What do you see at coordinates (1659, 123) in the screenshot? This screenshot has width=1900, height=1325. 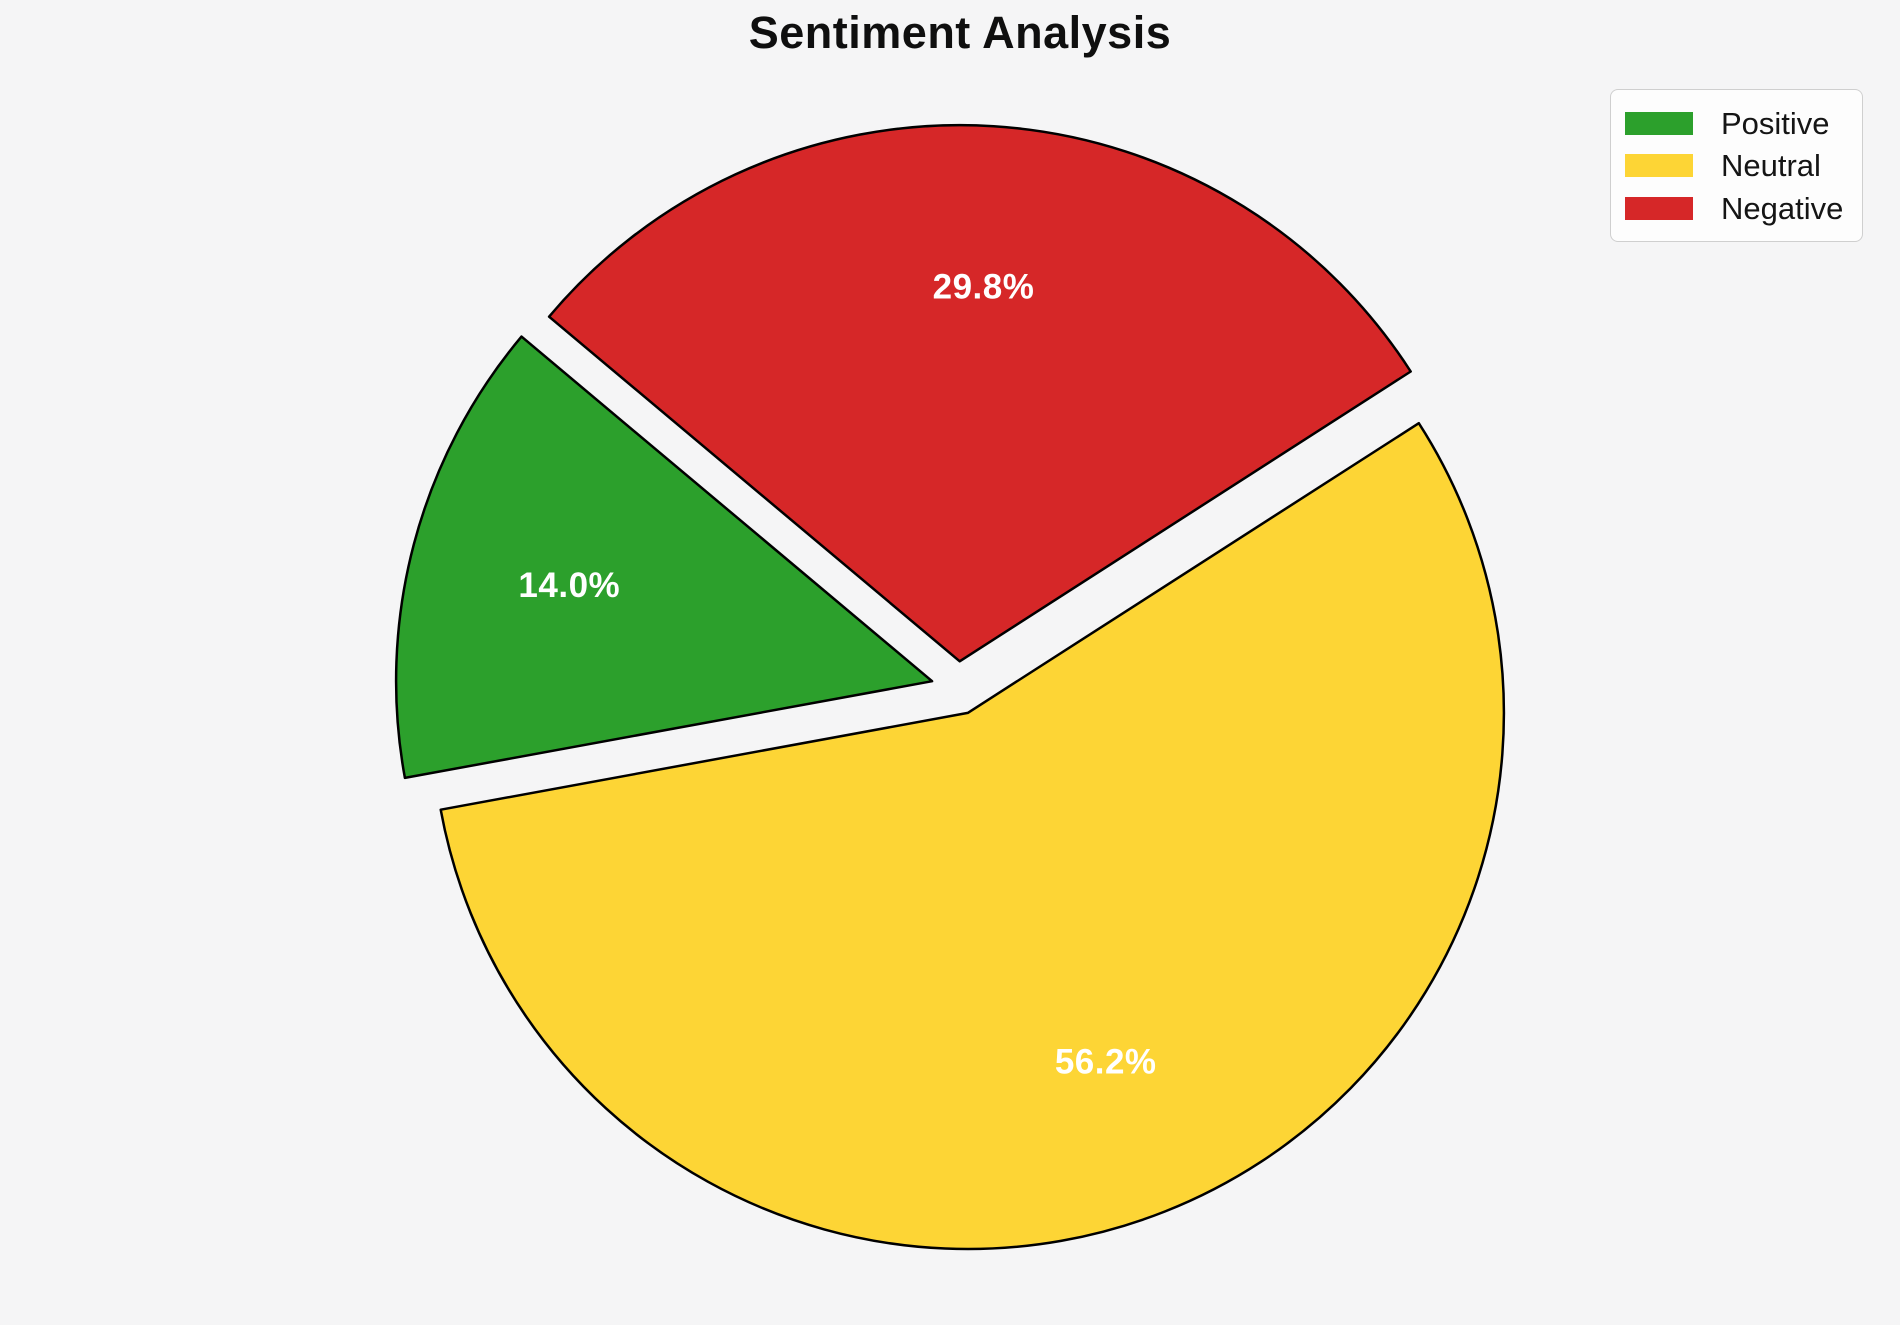 I see `legend-swatch-positive` at bounding box center [1659, 123].